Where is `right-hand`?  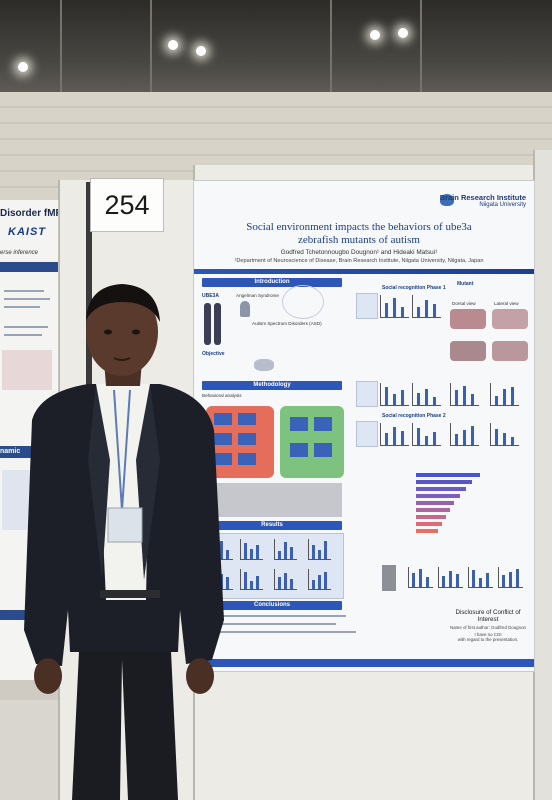 right-hand is located at coordinates (200, 676).